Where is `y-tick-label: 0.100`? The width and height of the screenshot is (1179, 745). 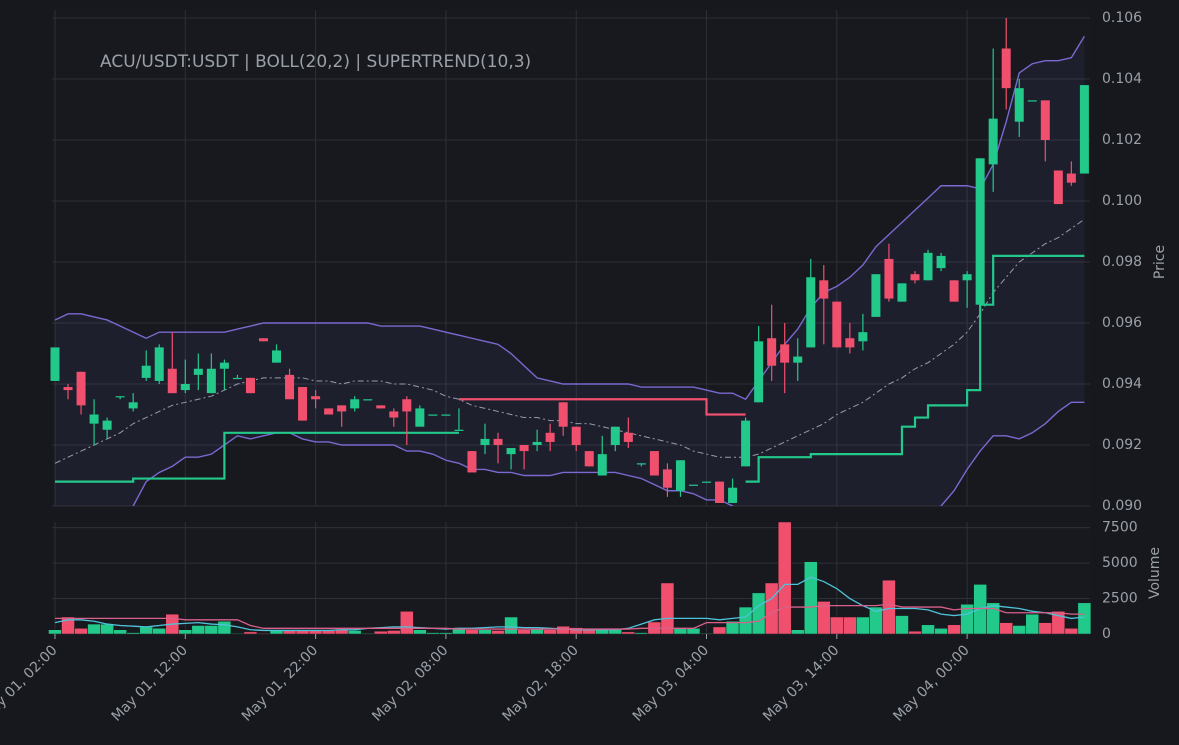
y-tick-label: 0.100 is located at coordinates (1122, 201).